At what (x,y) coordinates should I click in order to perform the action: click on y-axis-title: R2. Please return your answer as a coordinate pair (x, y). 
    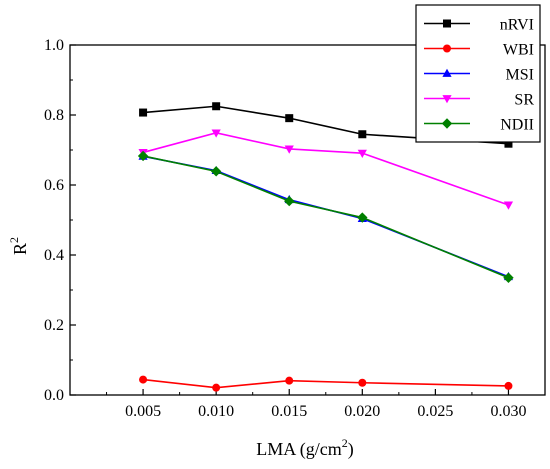
    Looking at the image, I should click on (18, 246).